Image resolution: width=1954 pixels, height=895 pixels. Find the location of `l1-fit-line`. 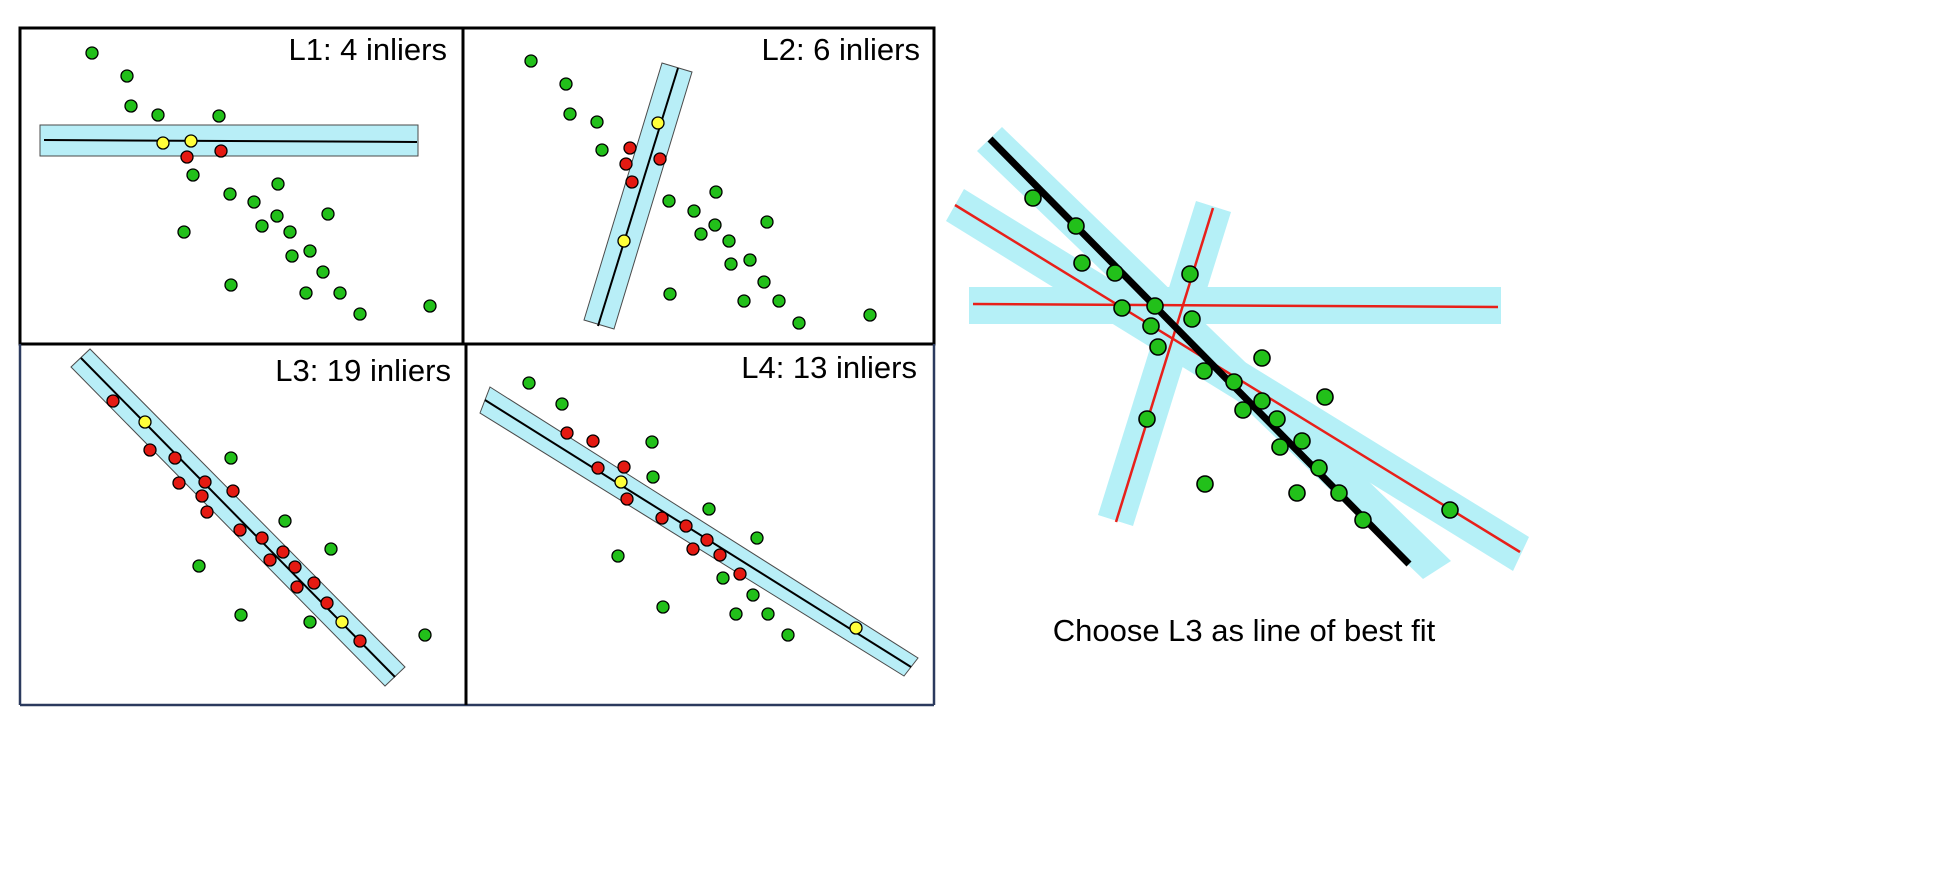

l1-fit-line is located at coordinates (230, 141).